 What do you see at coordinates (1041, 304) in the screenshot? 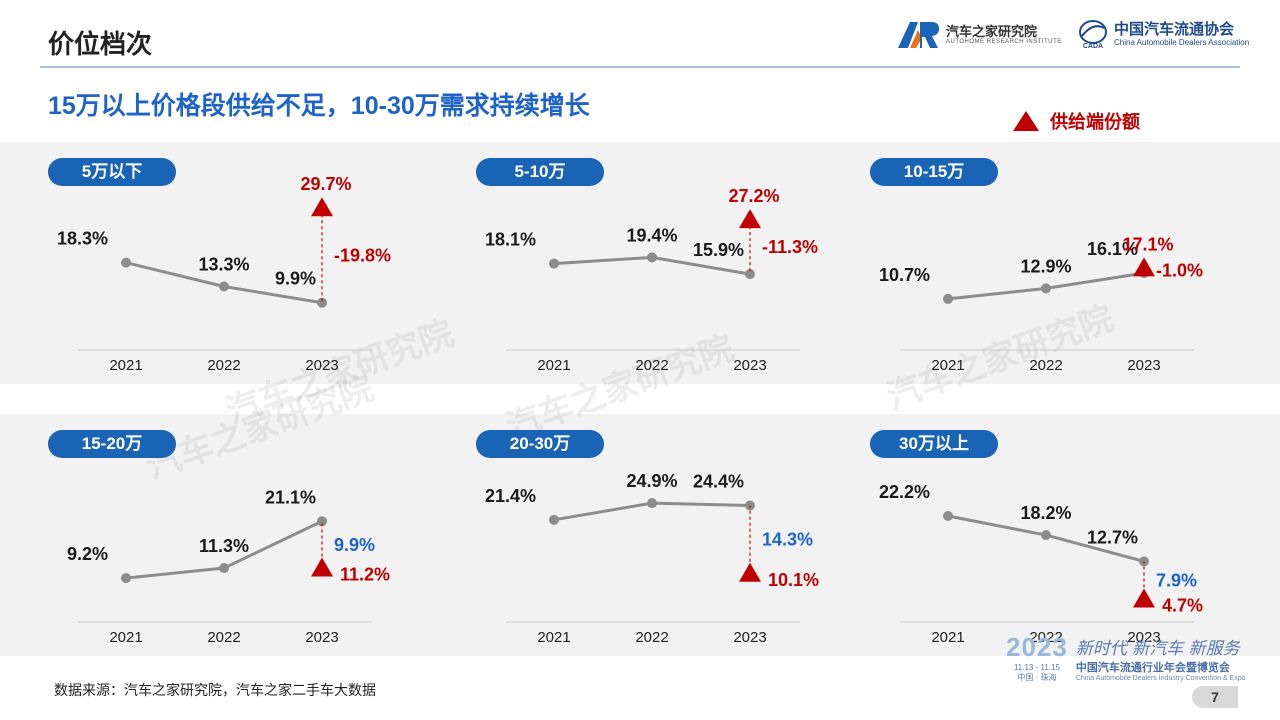
I see `line-chart: 2021 2022 2023 10.7% 12.9% 16.1%17.1% -1.0%` at bounding box center [1041, 304].